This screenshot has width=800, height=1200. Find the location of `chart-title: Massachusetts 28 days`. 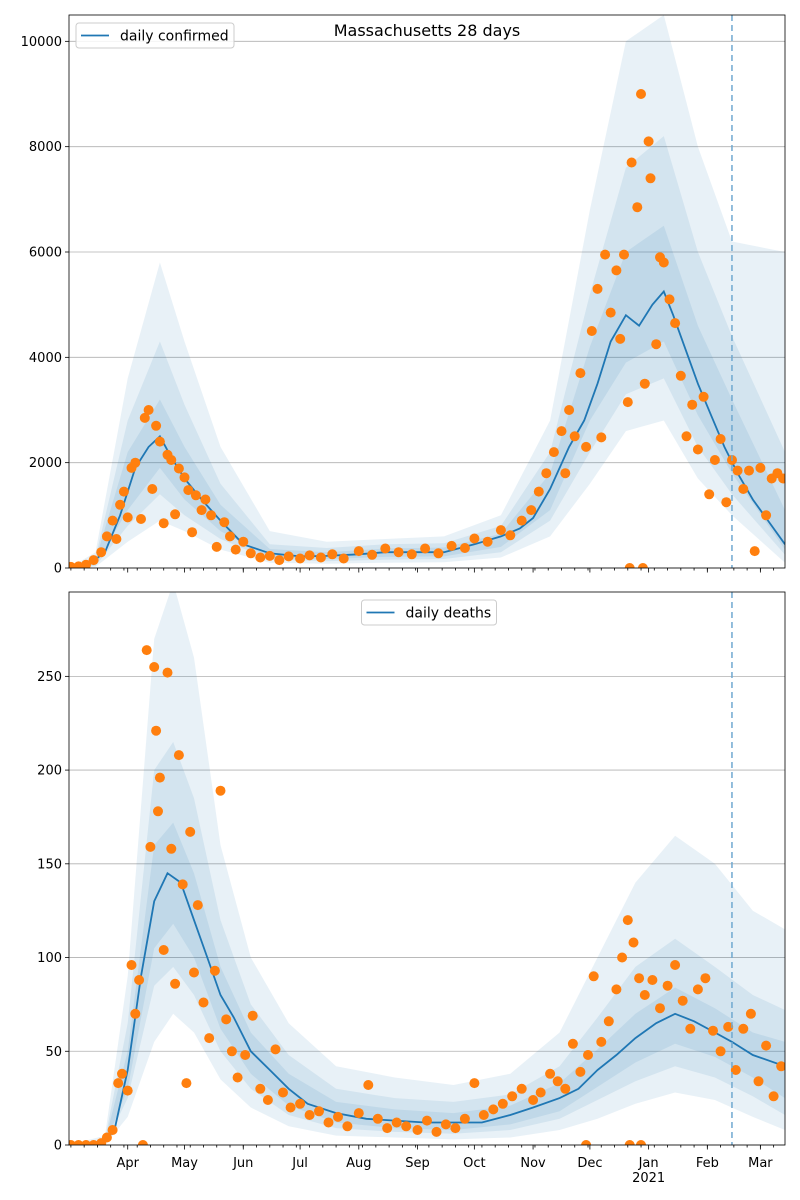

chart-title: Massachusetts 28 days is located at coordinates (427, 30).